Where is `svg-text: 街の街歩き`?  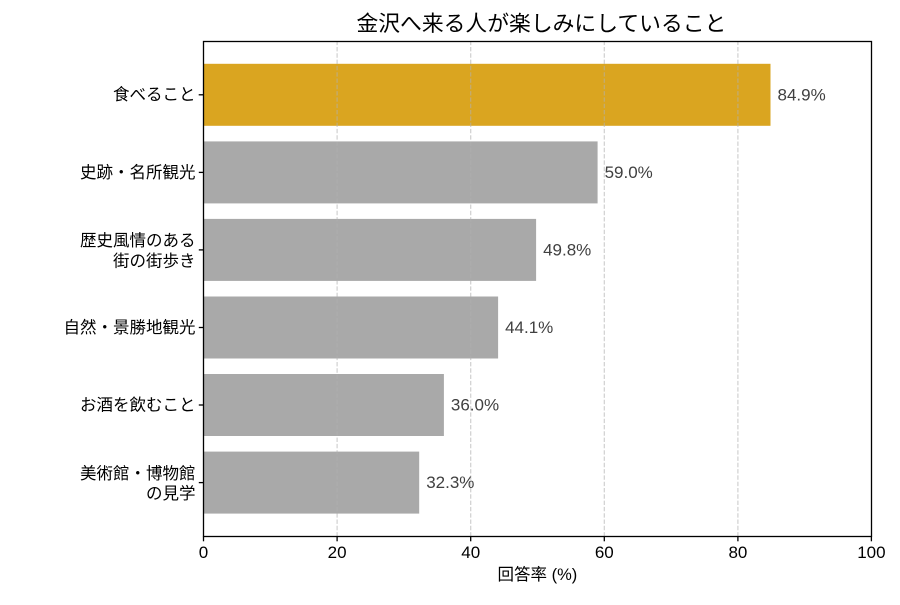 svg-text: 街の街歩き is located at coordinates (154, 261).